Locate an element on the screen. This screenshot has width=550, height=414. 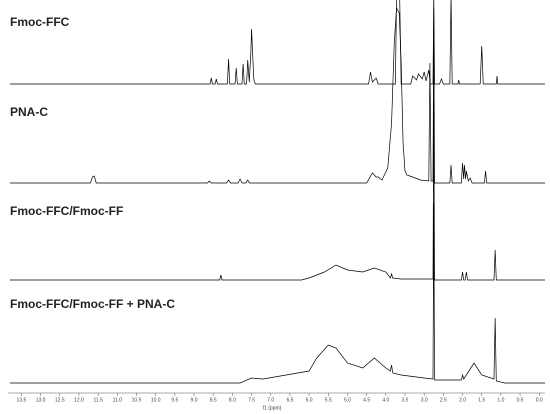
x-tick-label: 0.0 is located at coordinates (539, 400).